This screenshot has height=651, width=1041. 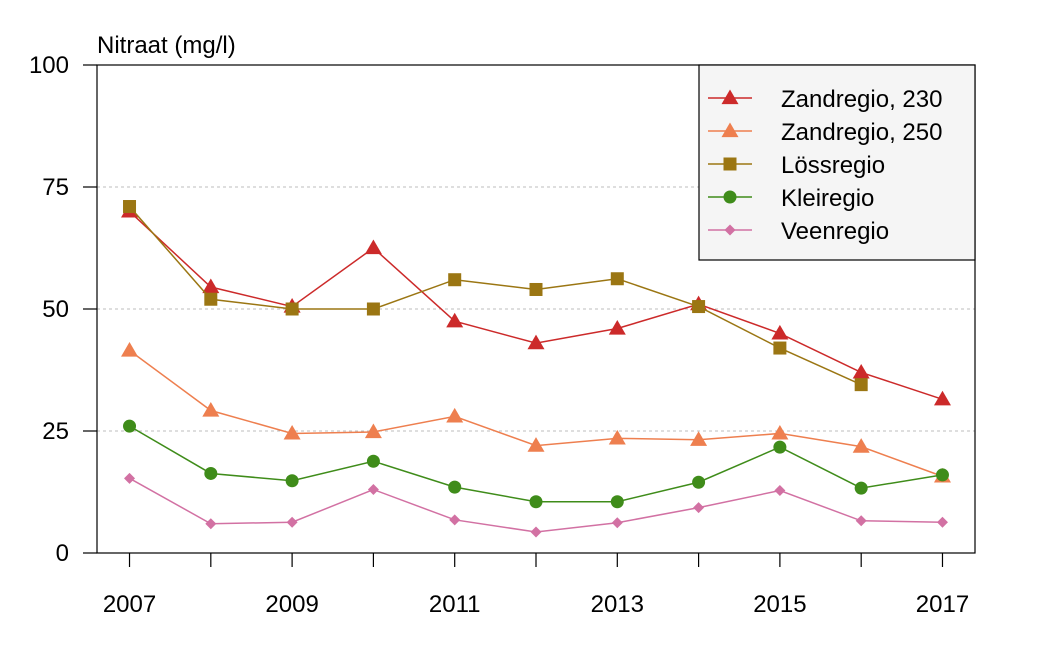 What do you see at coordinates (129, 604) in the screenshot?
I see `x-tick-label: 2007` at bounding box center [129, 604].